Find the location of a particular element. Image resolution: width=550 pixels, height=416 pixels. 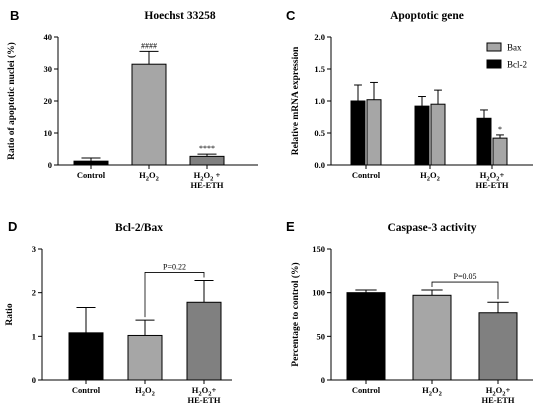

y-tick-label: 1.5 is located at coordinates (319, 69).